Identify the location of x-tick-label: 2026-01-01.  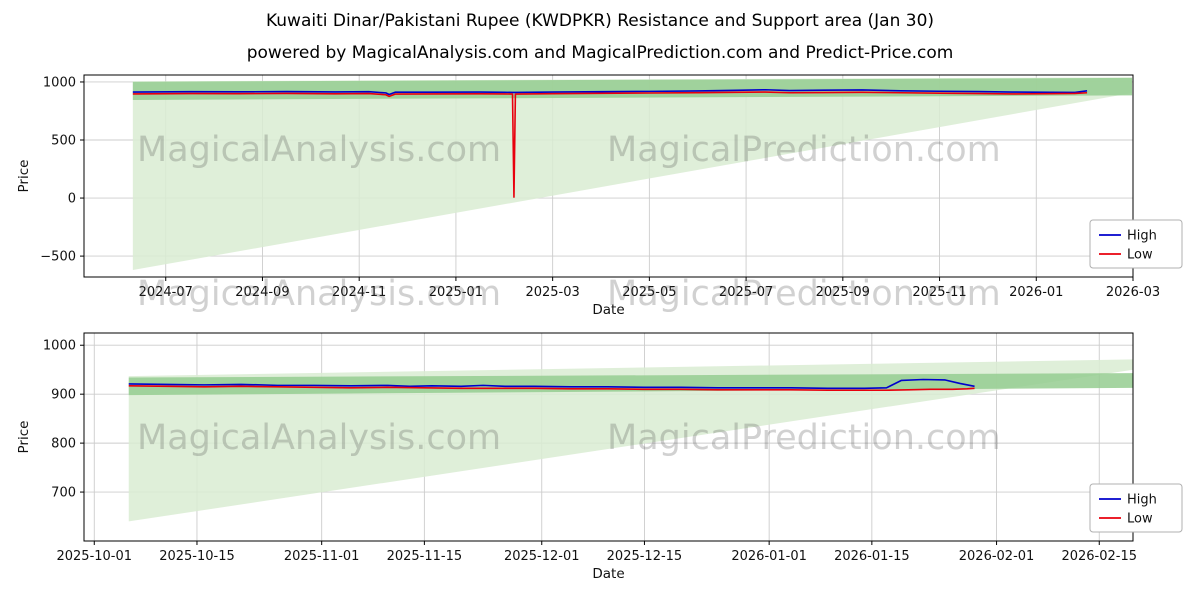
(769, 556).